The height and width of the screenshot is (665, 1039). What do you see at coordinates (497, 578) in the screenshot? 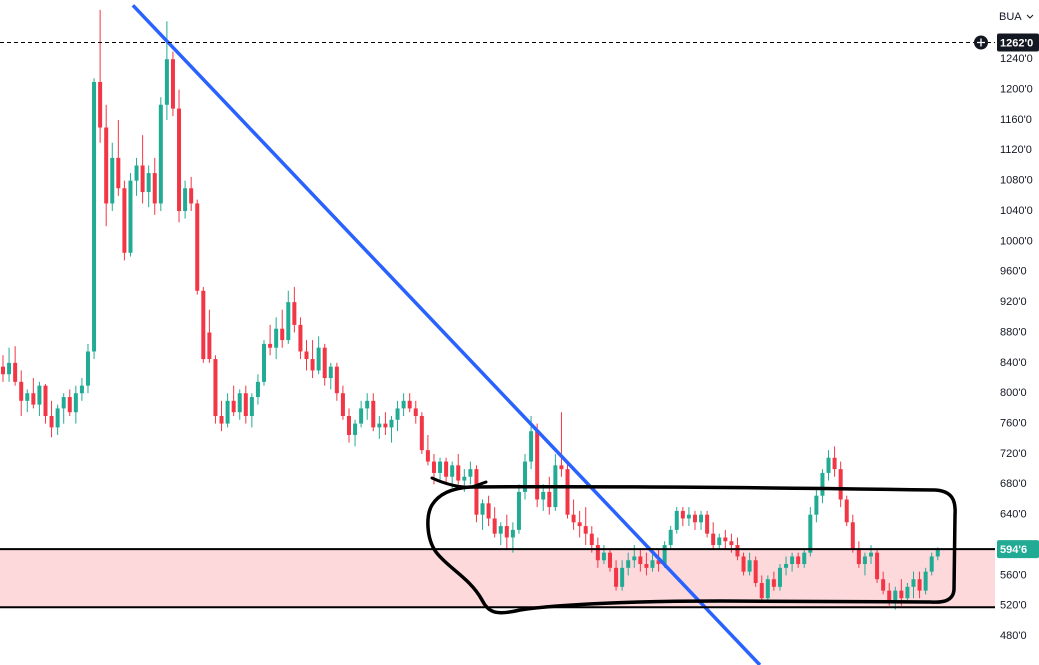
I see `price-zone` at bounding box center [497, 578].